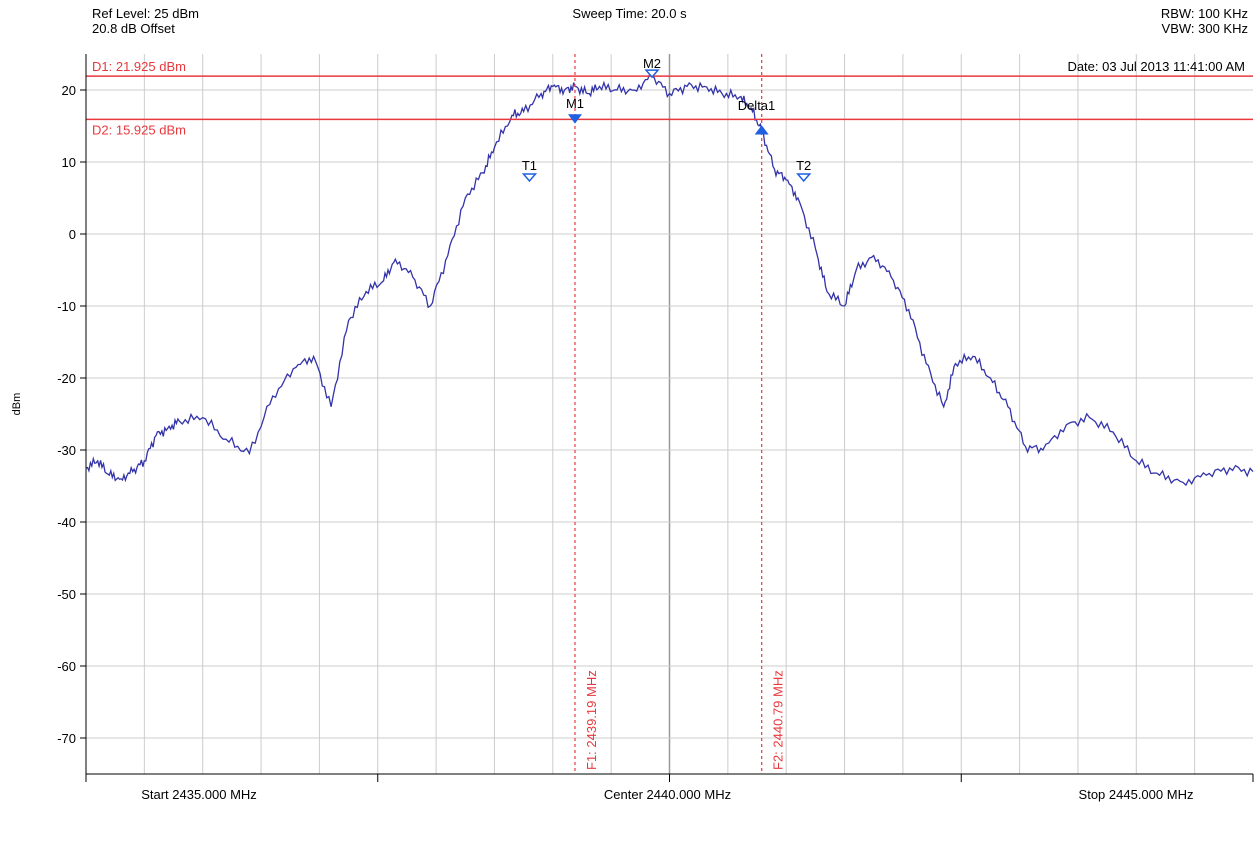 This screenshot has height=841, width=1259. What do you see at coordinates (133, 28) in the screenshot?
I see `offset: 20.8 dB Offset` at bounding box center [133, 28].